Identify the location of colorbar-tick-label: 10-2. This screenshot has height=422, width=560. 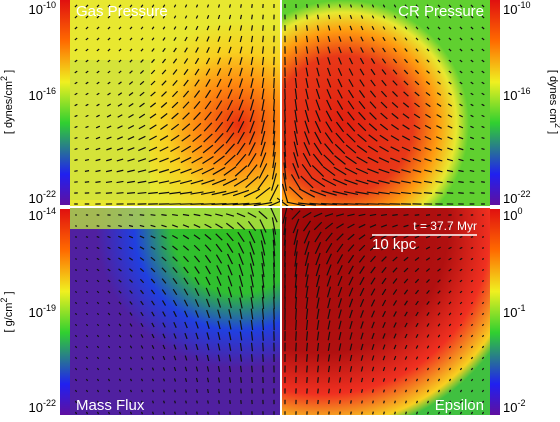
(514, 406).